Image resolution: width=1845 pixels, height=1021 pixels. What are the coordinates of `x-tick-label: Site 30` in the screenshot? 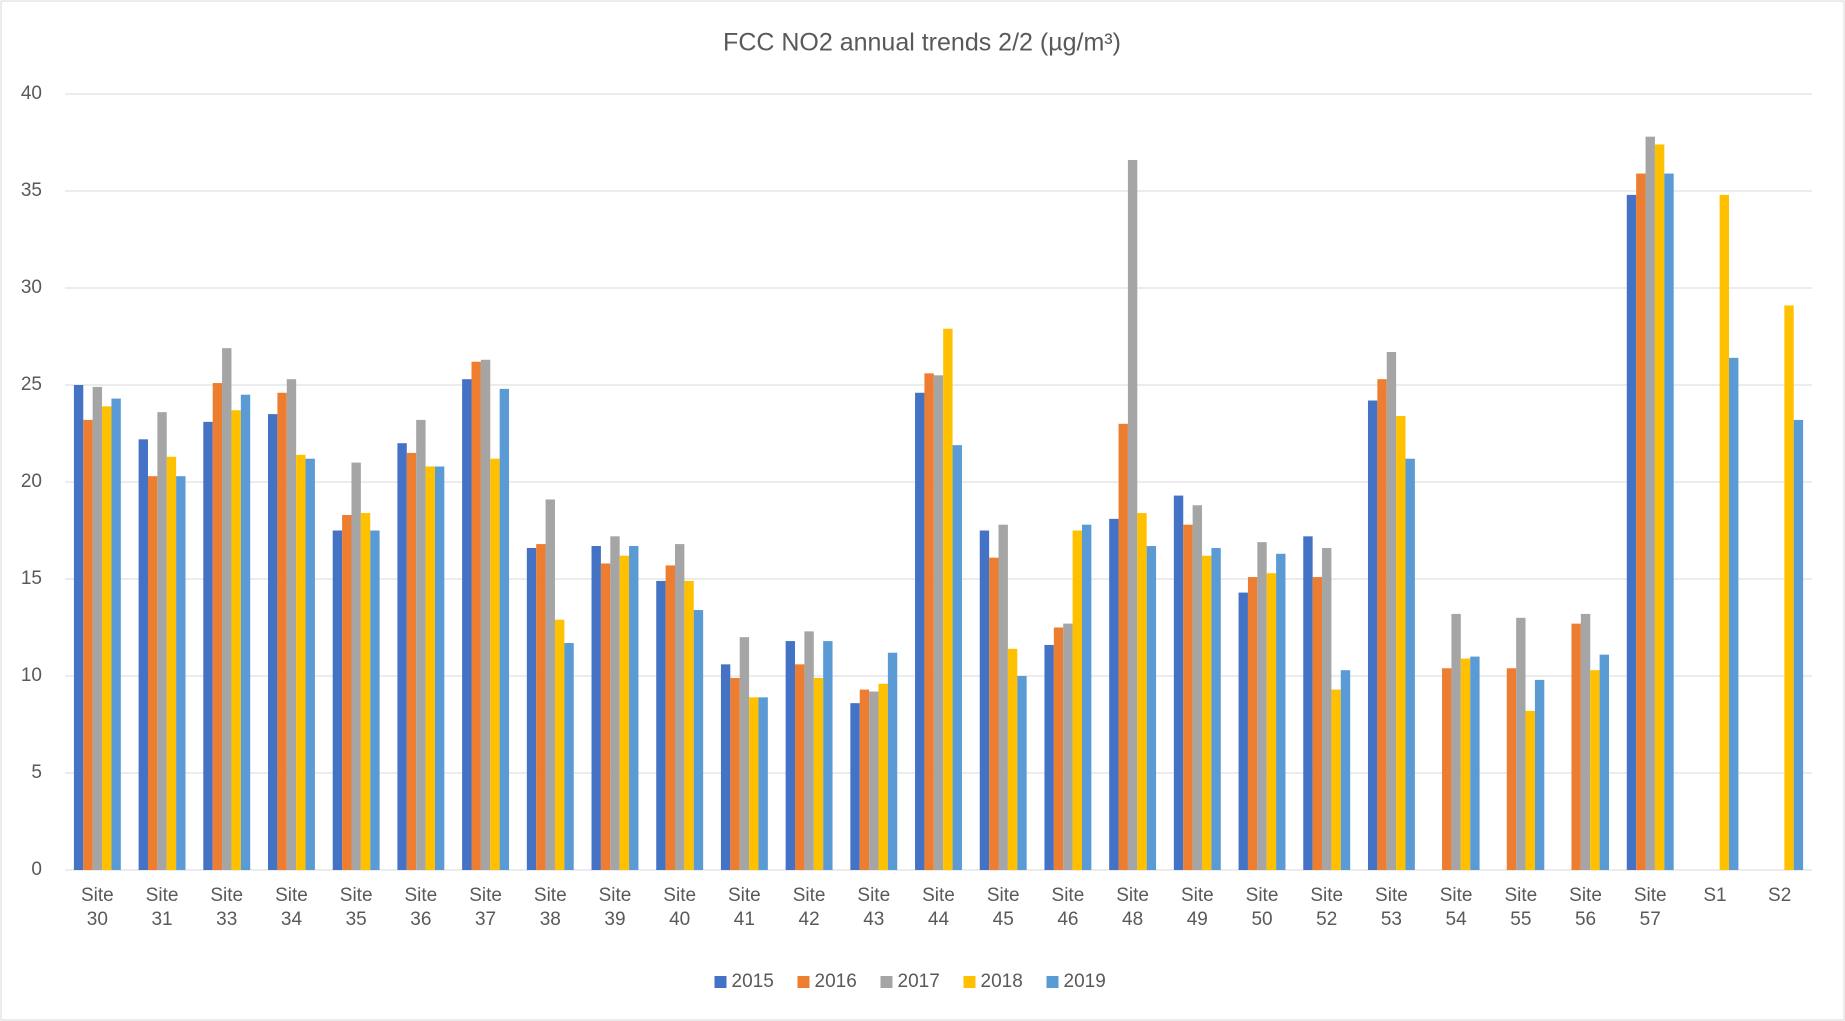 It's located at (97, 907).